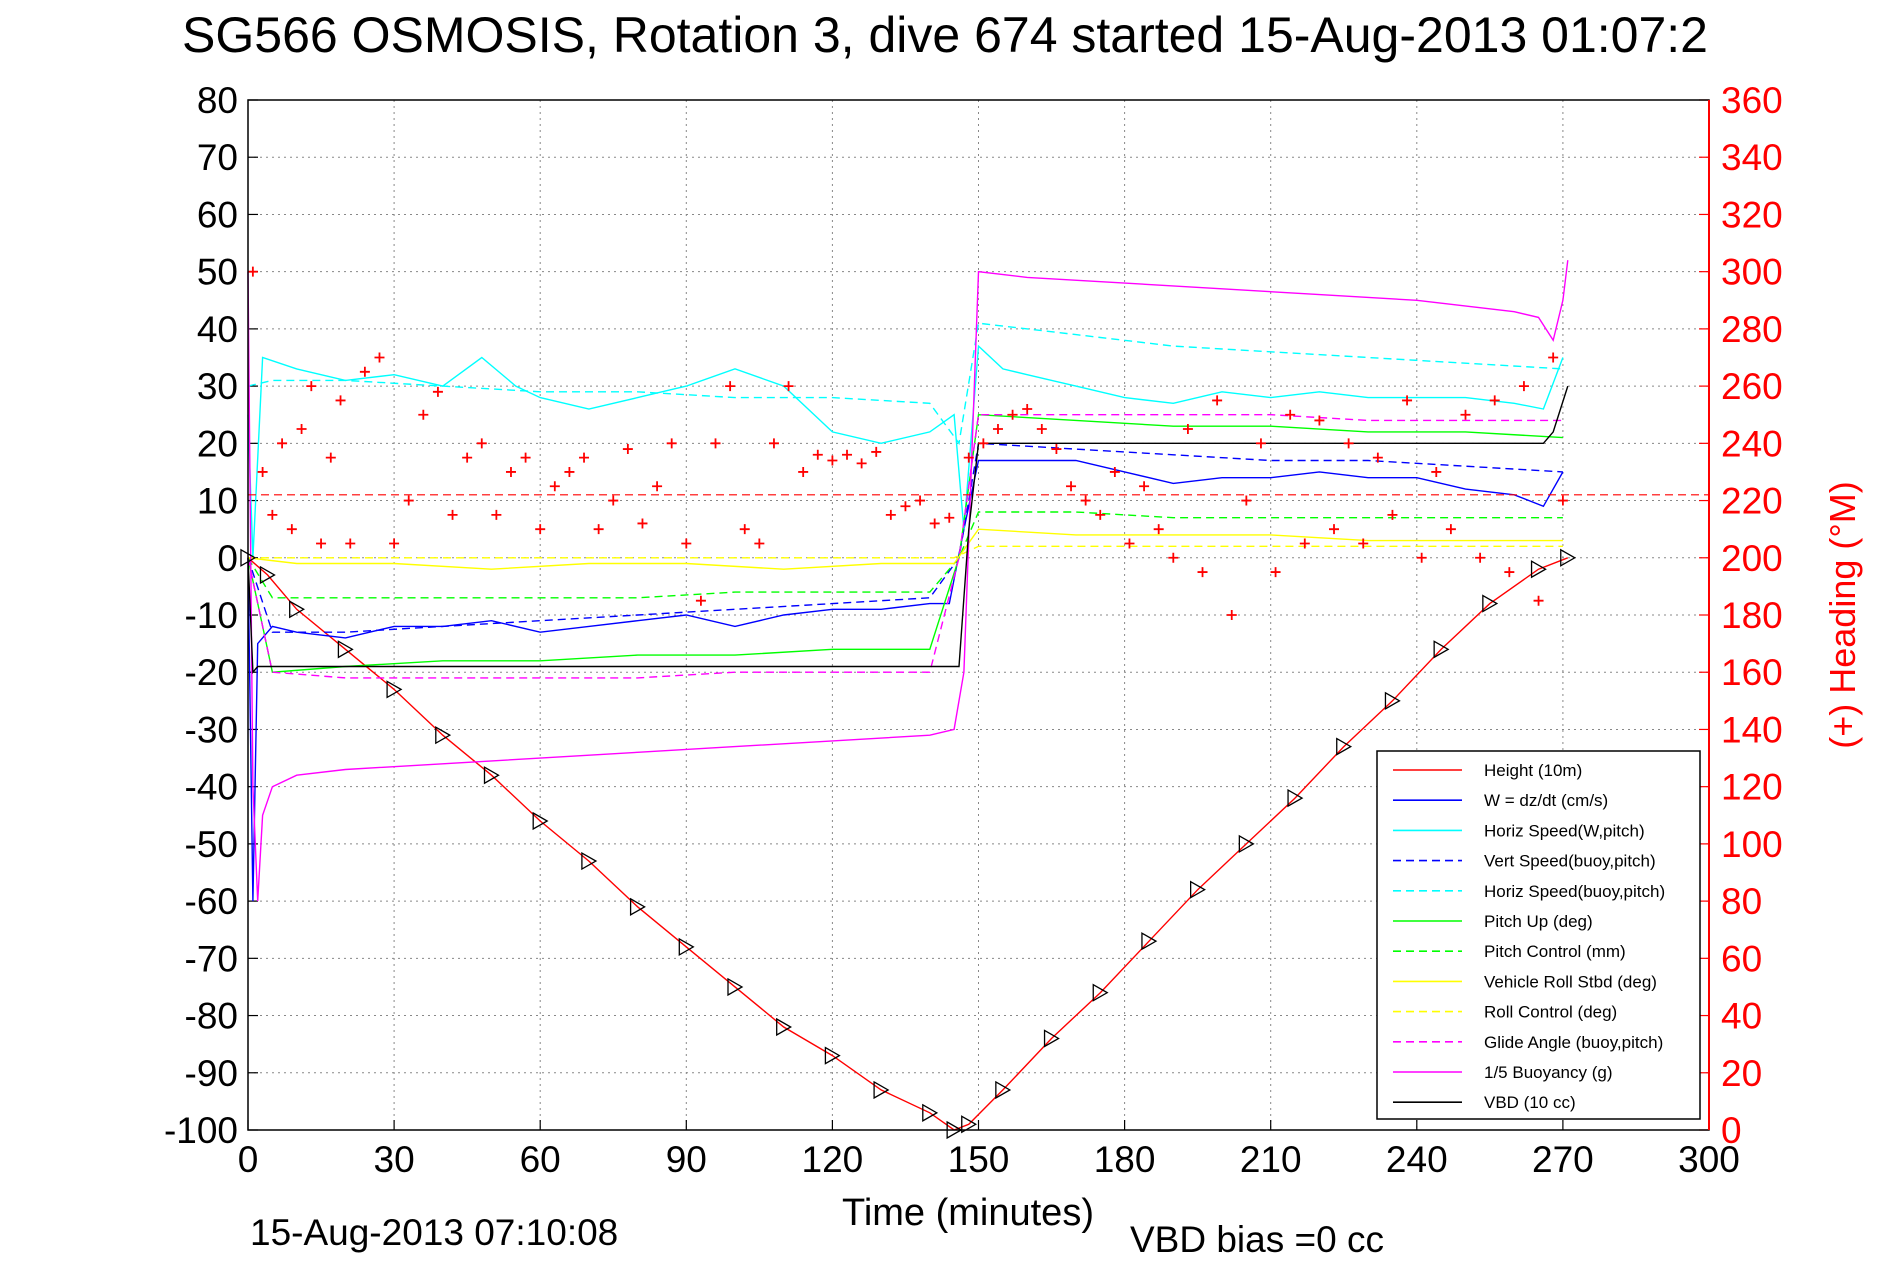  Describe the element at coordinates (211, 901) in the screenshot. I see `y-tick-label: -60` at that location.